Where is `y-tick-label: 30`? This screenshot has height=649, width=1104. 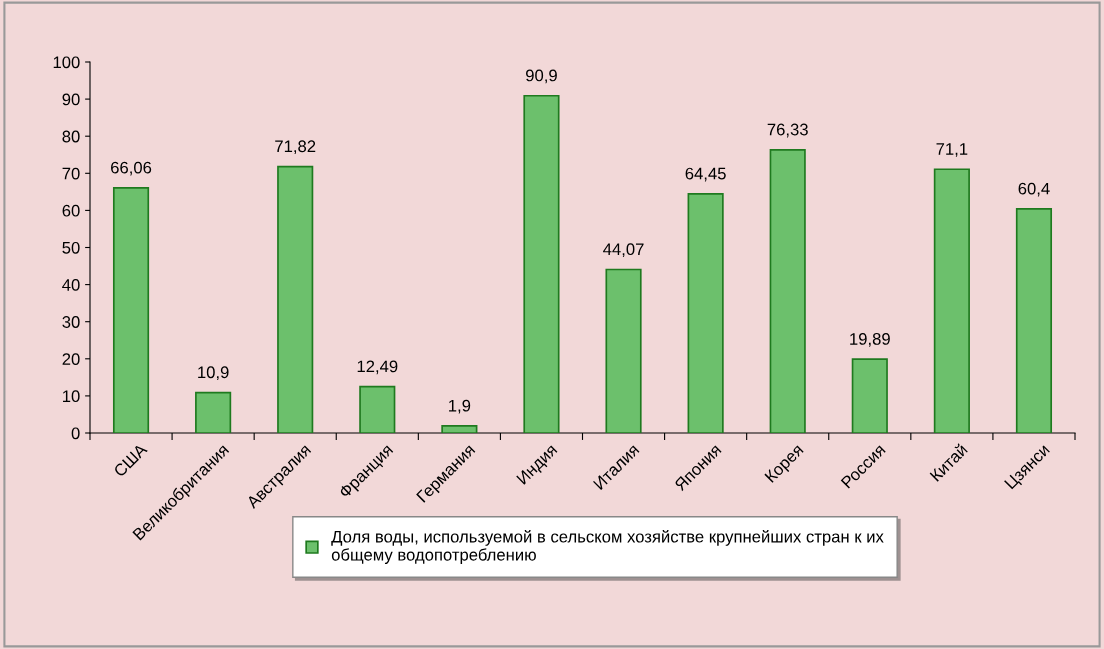
y-tick-label: 30 is located at coordinates (71, 322).